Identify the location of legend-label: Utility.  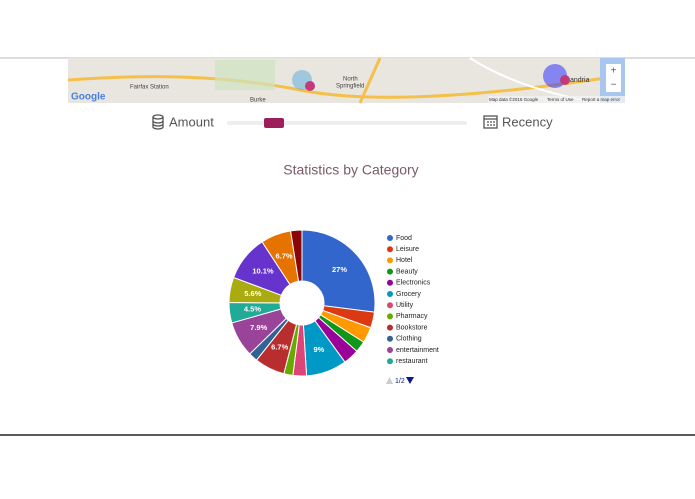
(405, 305).